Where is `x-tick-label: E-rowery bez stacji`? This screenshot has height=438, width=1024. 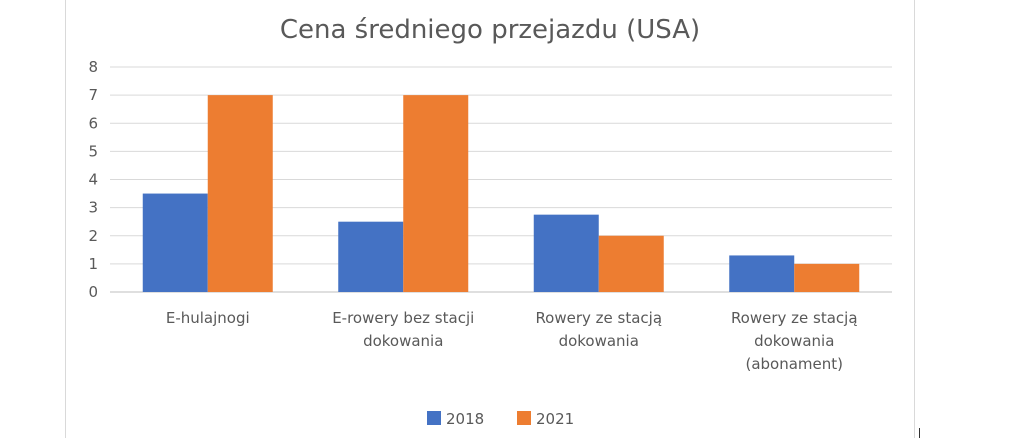 x-tick-label: E-rowery bez stacji is located at coordinates (403, 318).